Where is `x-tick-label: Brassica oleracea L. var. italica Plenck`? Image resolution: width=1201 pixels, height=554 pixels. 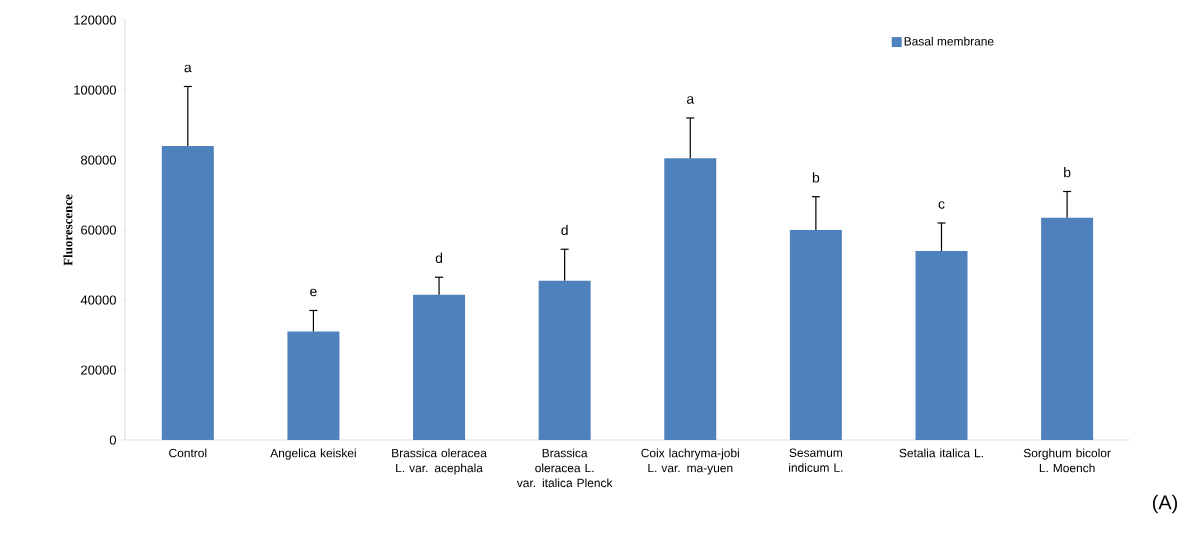
x-tick-label: Brassica oleracea L. var. italica Plenck is located at coordinates (564, 468).